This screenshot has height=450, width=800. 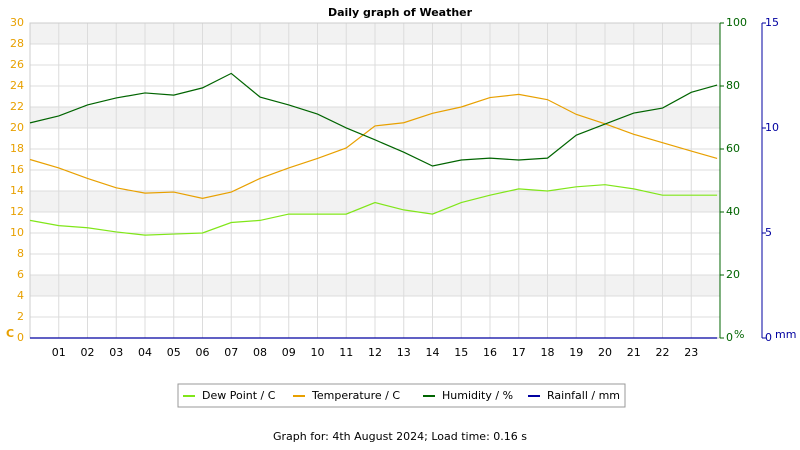 I want to click on y3-tick-label: 15, so click(x=772, y=22).